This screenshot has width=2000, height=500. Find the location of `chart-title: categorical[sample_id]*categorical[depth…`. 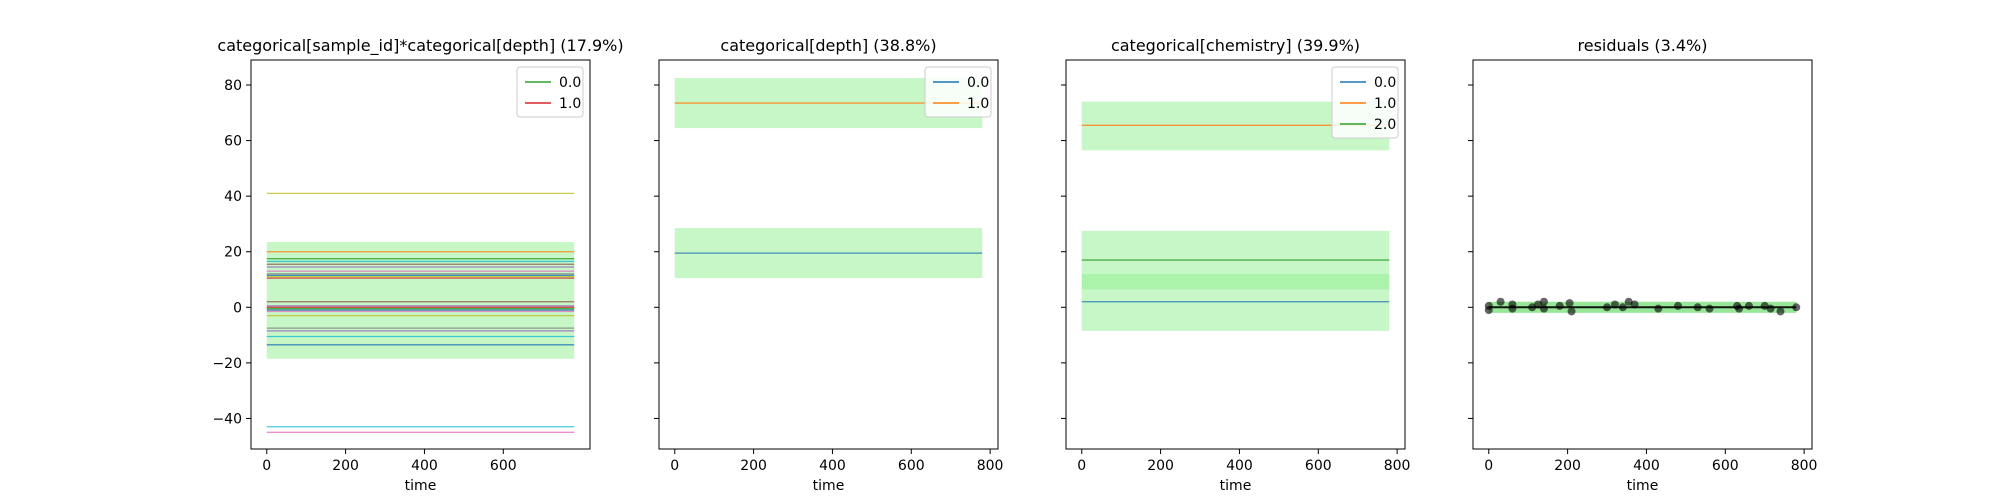

chart-title: categorical[sample_id]*categorical[depth… is located at coordinates (420, 46).